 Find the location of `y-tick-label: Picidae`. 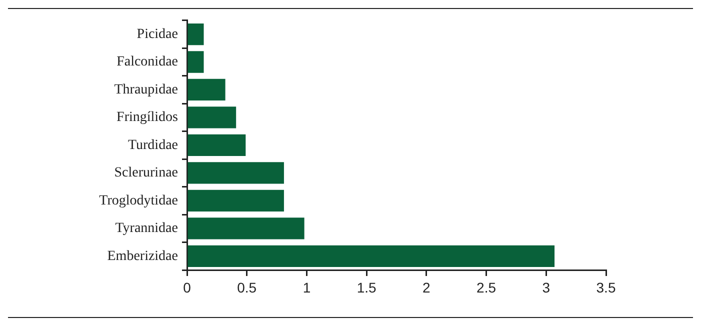

y-tick-label: Picidae is located at coordinates (157, 34).